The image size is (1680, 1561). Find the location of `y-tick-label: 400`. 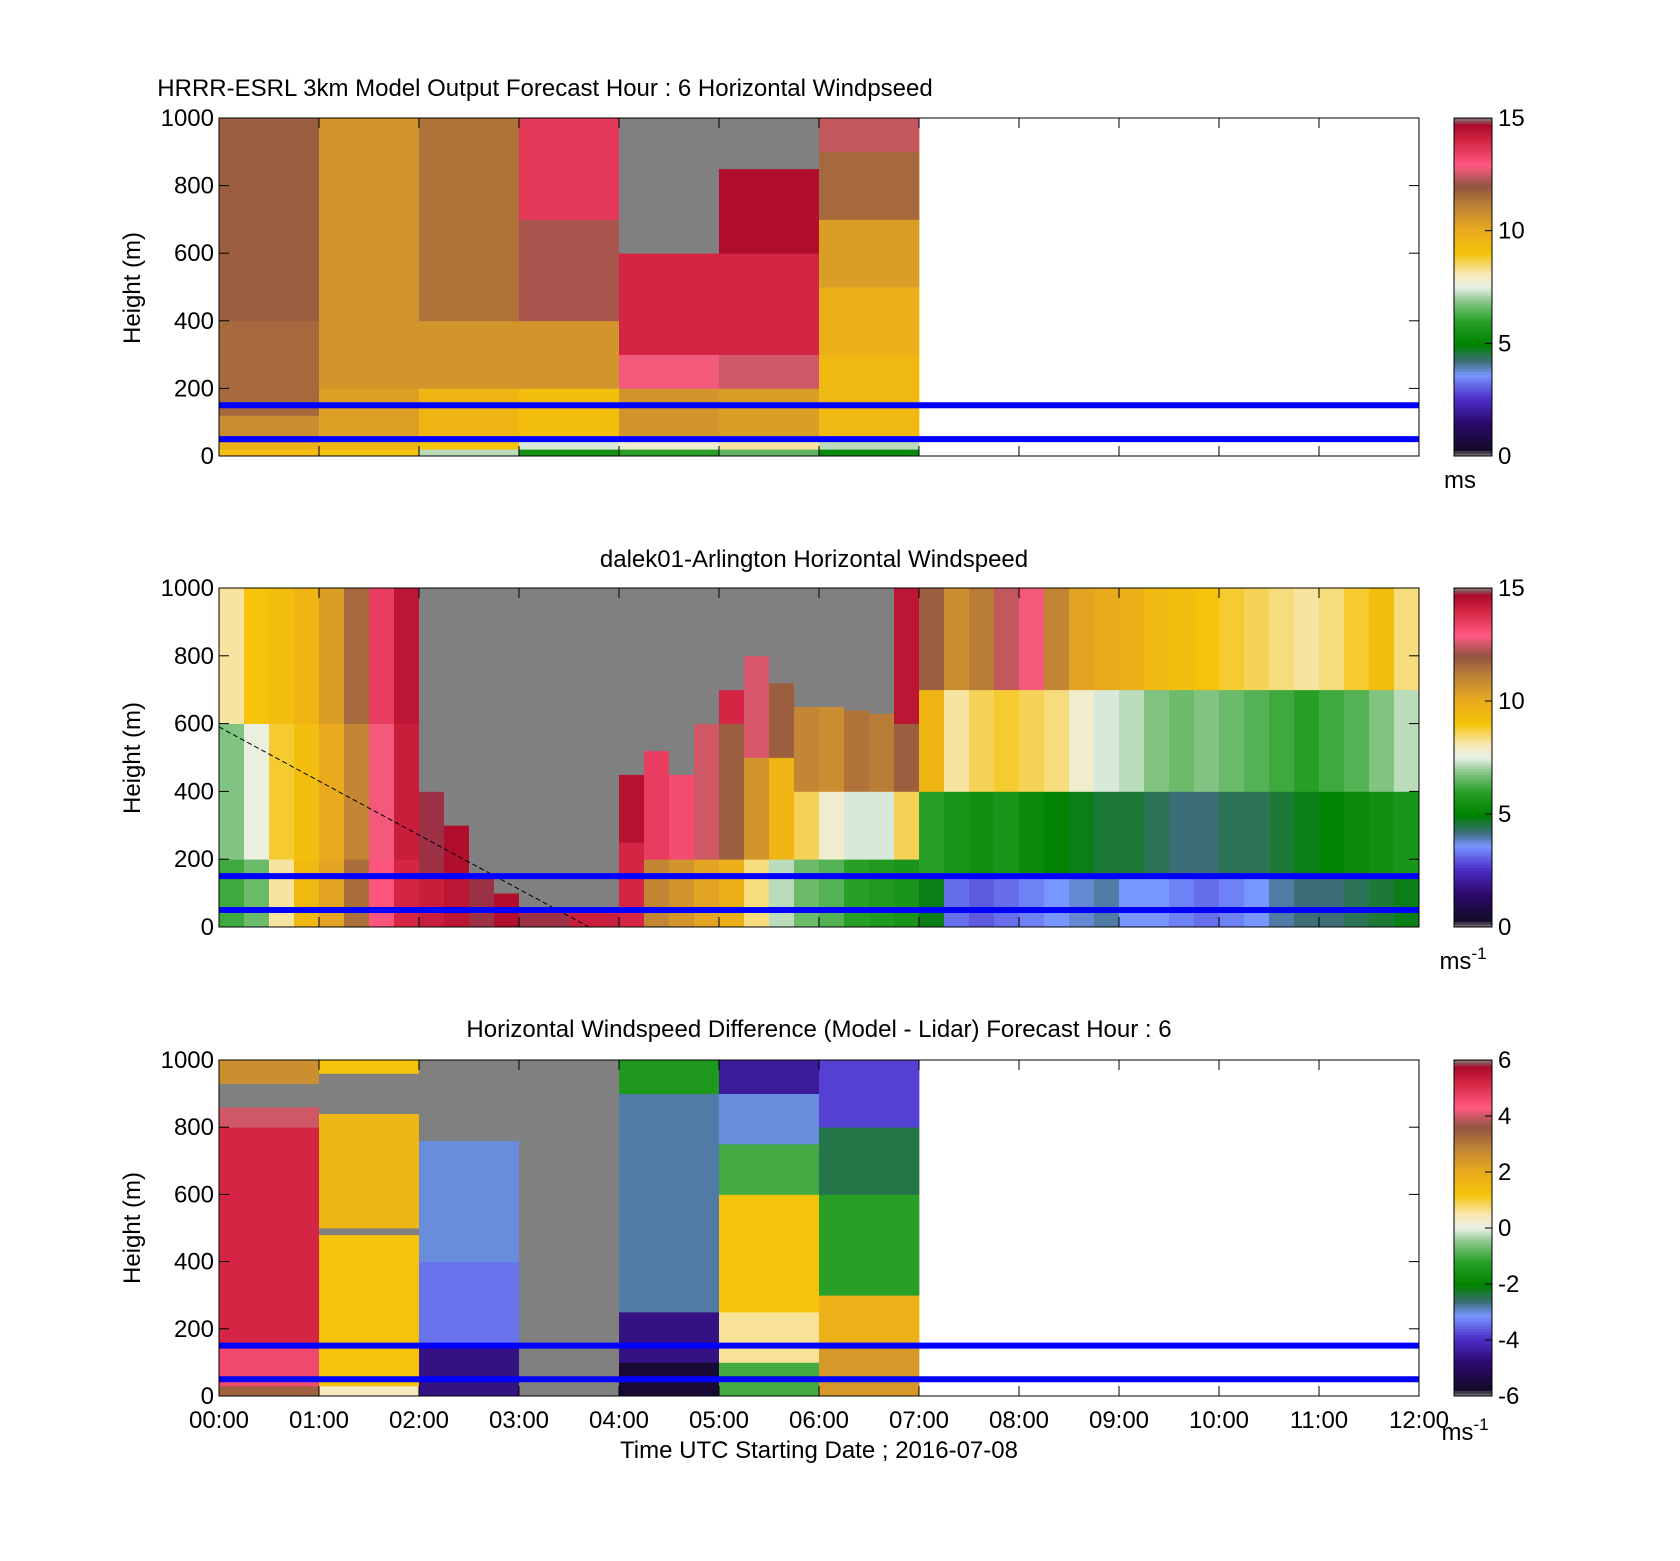

y-tick-label: 400 is located at coordinates (194, 321).